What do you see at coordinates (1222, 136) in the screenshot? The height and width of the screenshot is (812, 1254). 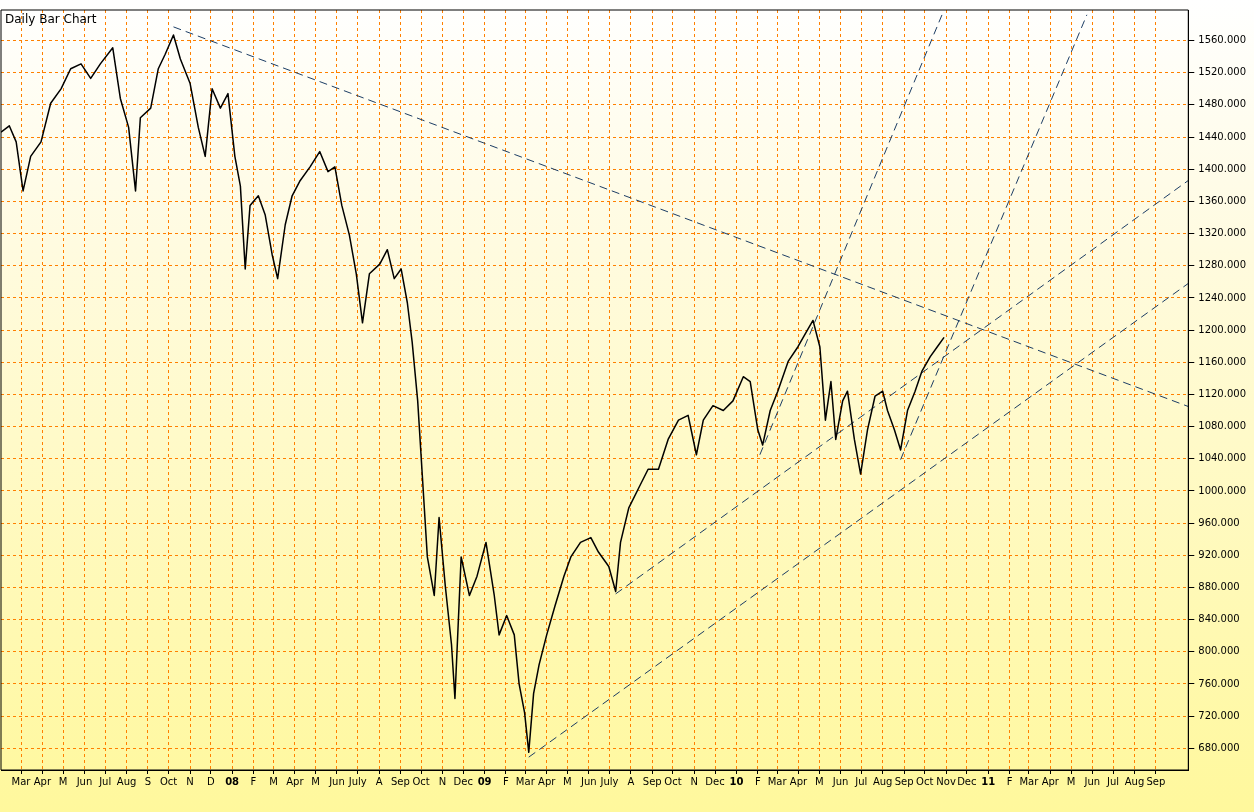 I see `y-tick-label: 1440.000` at bounding box center [1222, 136].